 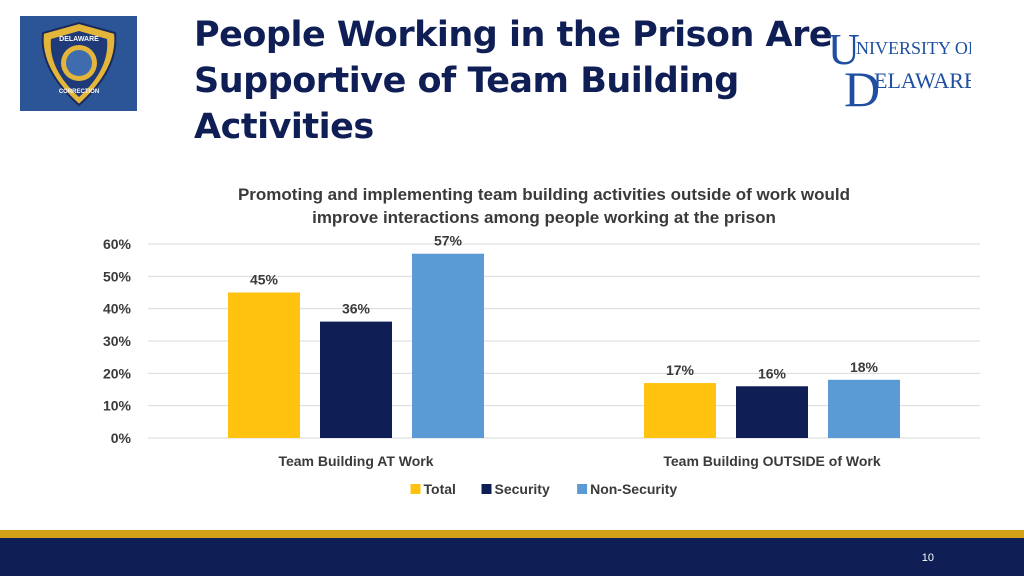 I want to click on y-axis-ticks: 0% 10% 20% 30% 40% 50% 60%, so click(x=117, y=341).